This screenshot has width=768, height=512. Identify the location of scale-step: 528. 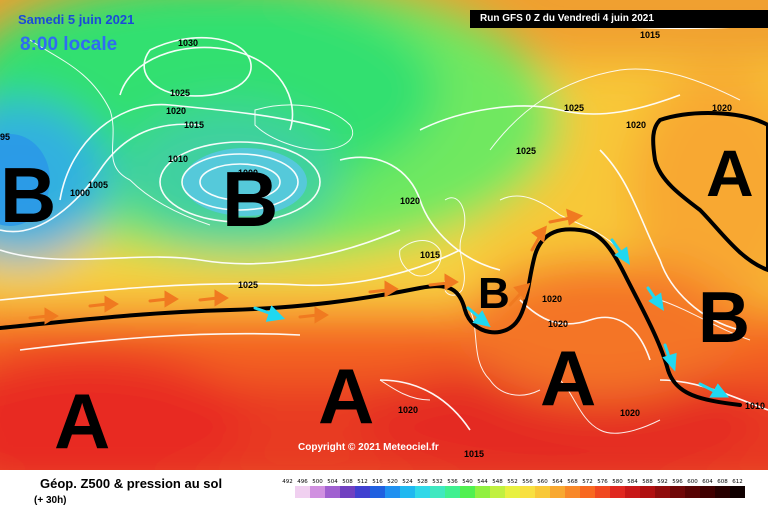
(422, 488).